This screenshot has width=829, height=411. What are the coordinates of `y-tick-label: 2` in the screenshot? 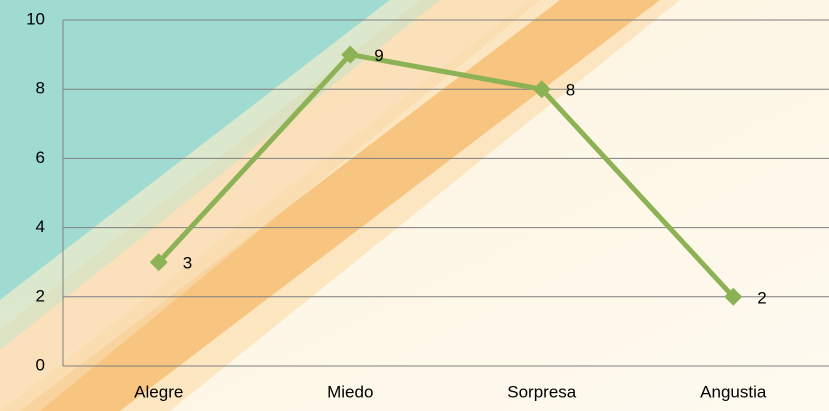 It's located at (40, 295).